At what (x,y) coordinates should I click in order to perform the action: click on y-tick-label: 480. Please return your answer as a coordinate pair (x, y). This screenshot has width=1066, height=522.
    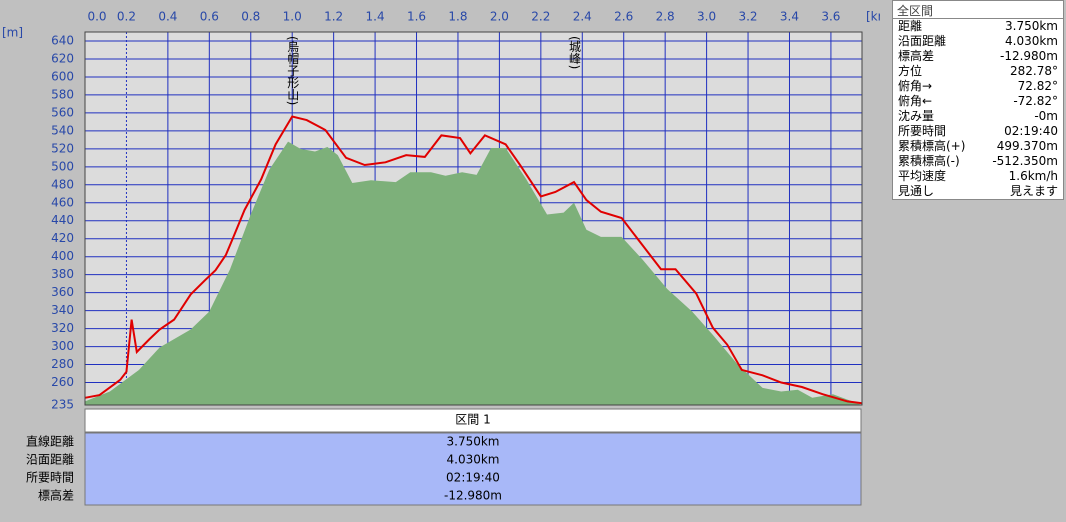
    Looking at the image, I should click on (62, 184).